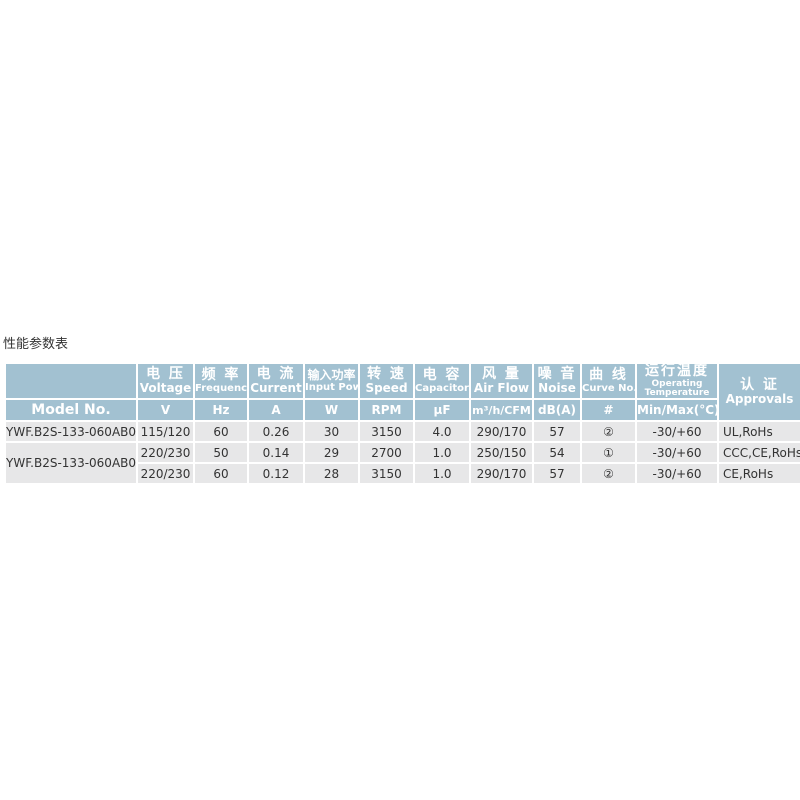 This screenshot has height=800, width=800. What do you see at coordinates (442, 431) in the screenshot?
I see `capacitor-cell: 4.0` at bounding box center [442, 431].